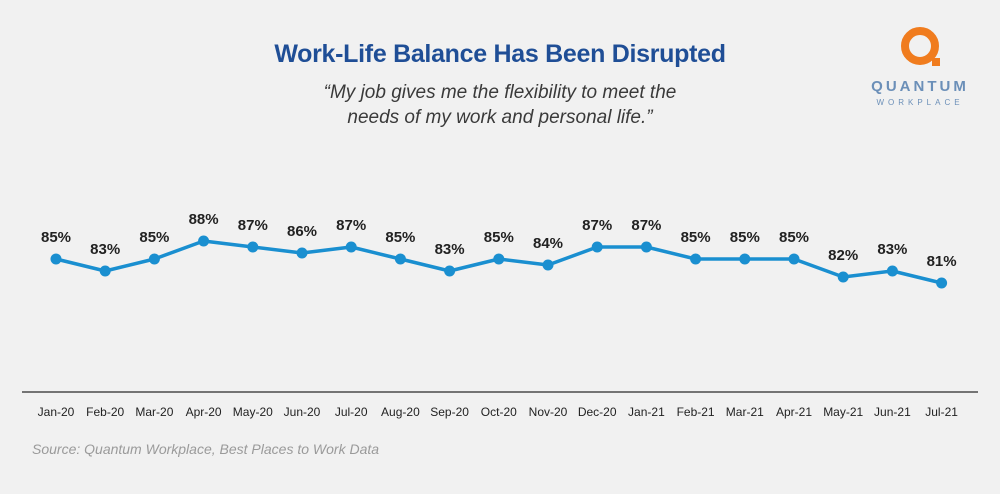 The height and width of the screenshot is (494, 1000). I want to click on logo-subword: WORKPLACE, so click(920, 102).